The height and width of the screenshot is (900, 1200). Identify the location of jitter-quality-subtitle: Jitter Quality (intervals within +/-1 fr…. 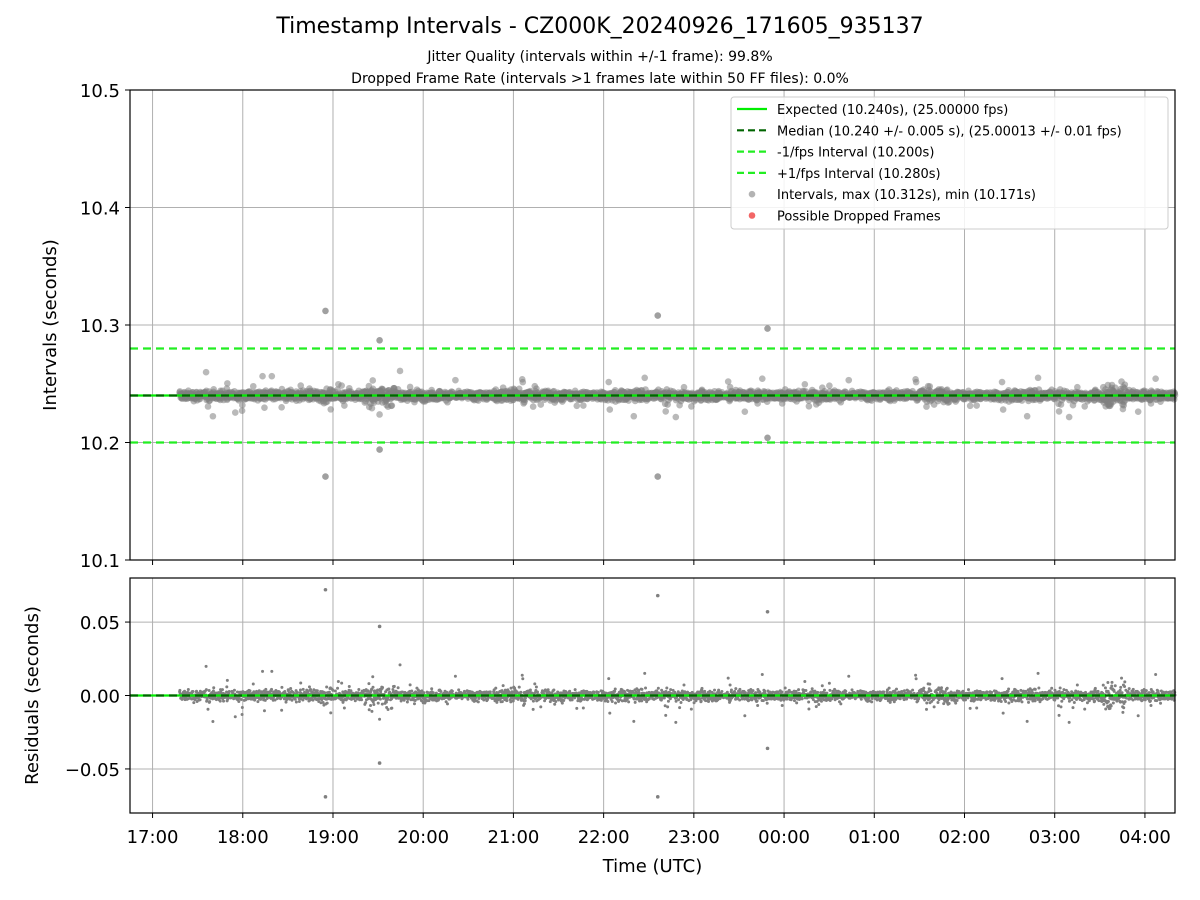
(600, 57).